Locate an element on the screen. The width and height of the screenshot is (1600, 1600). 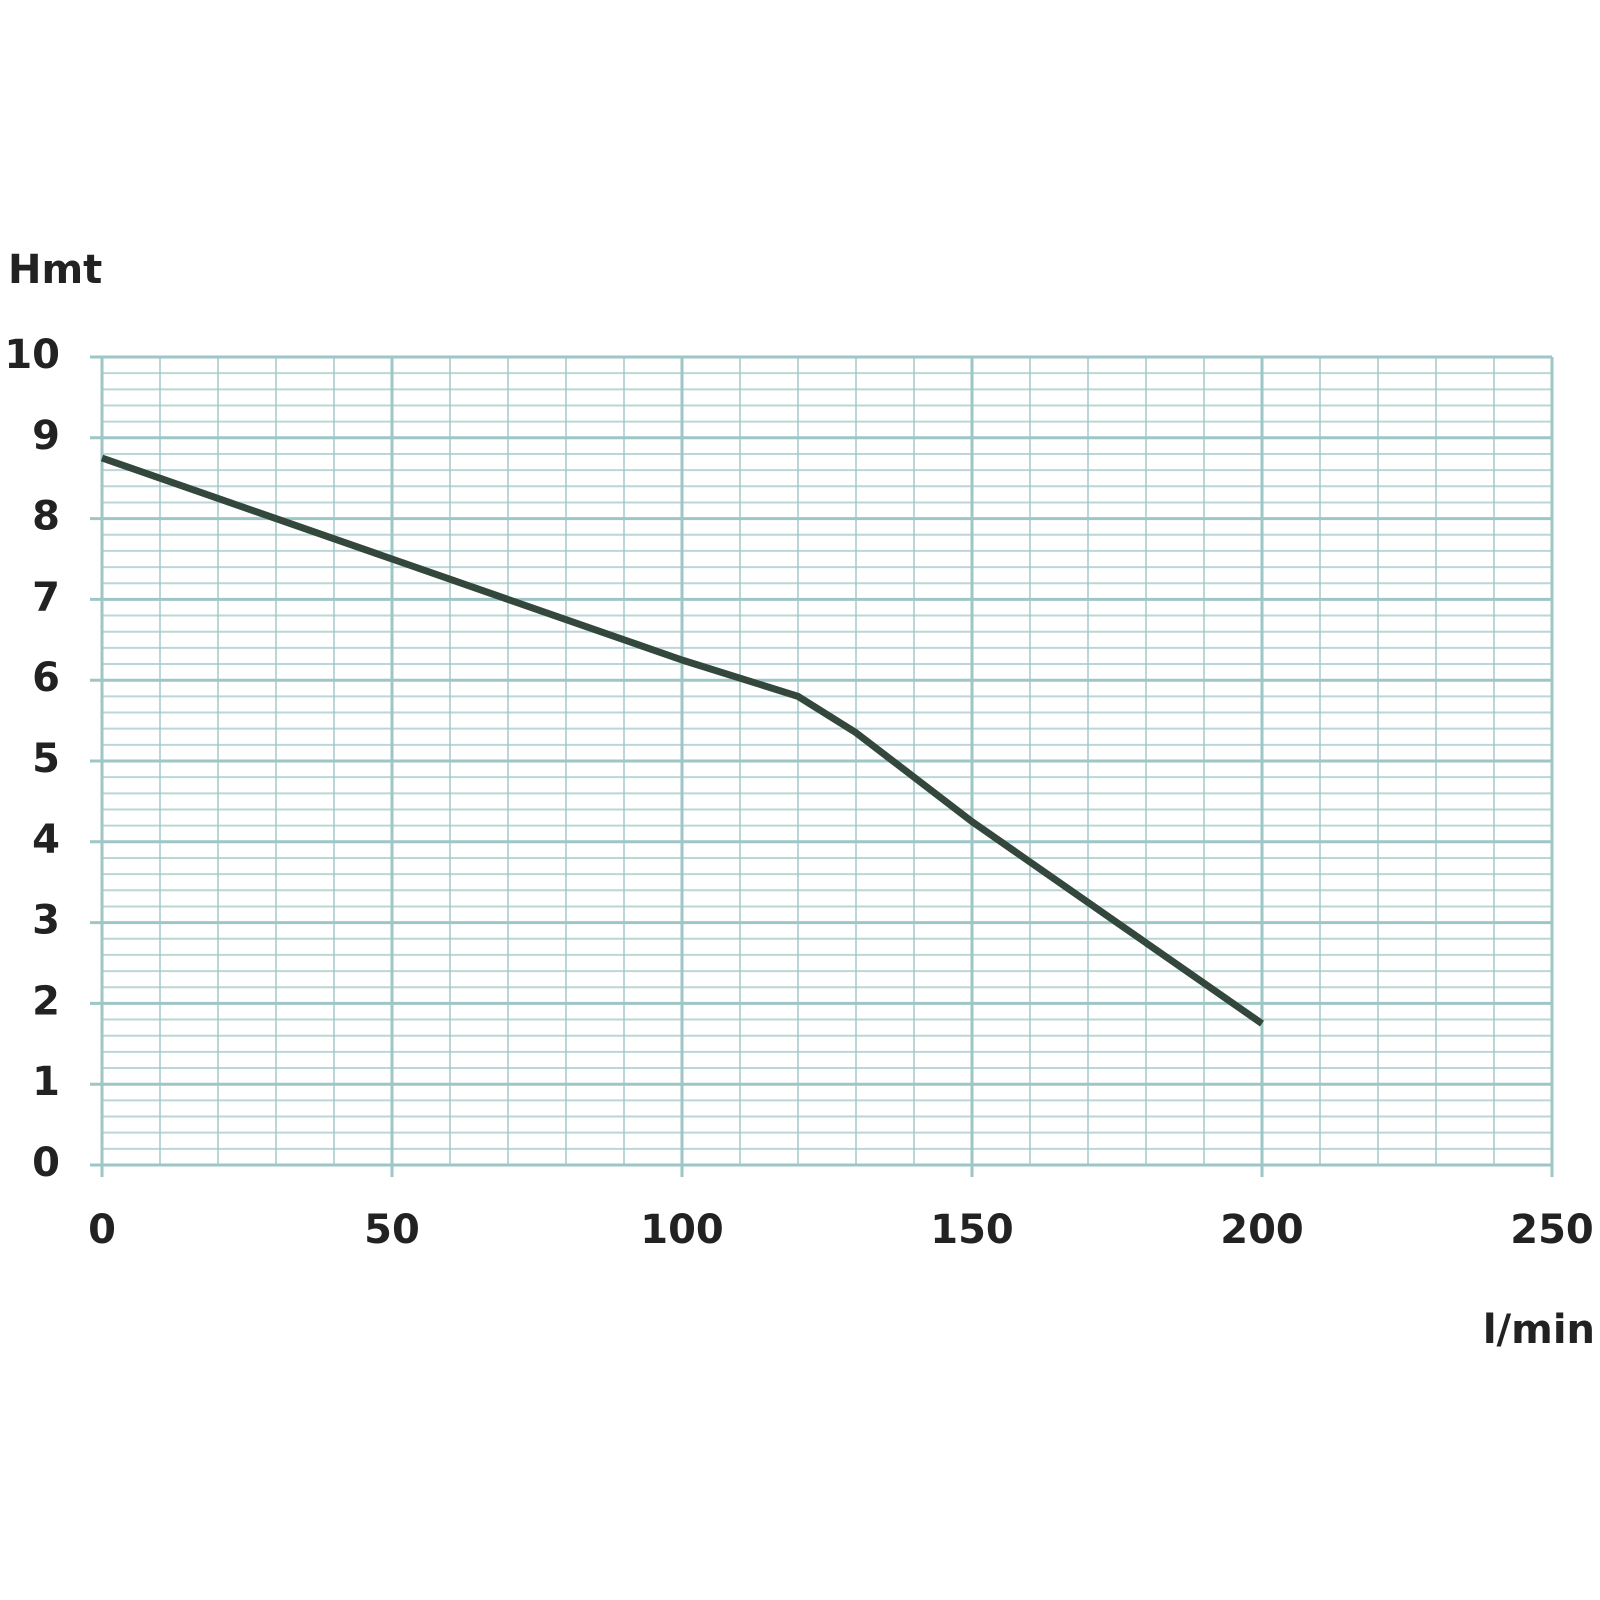
y-tick-label: 10 is located at coordinates (32, 355).